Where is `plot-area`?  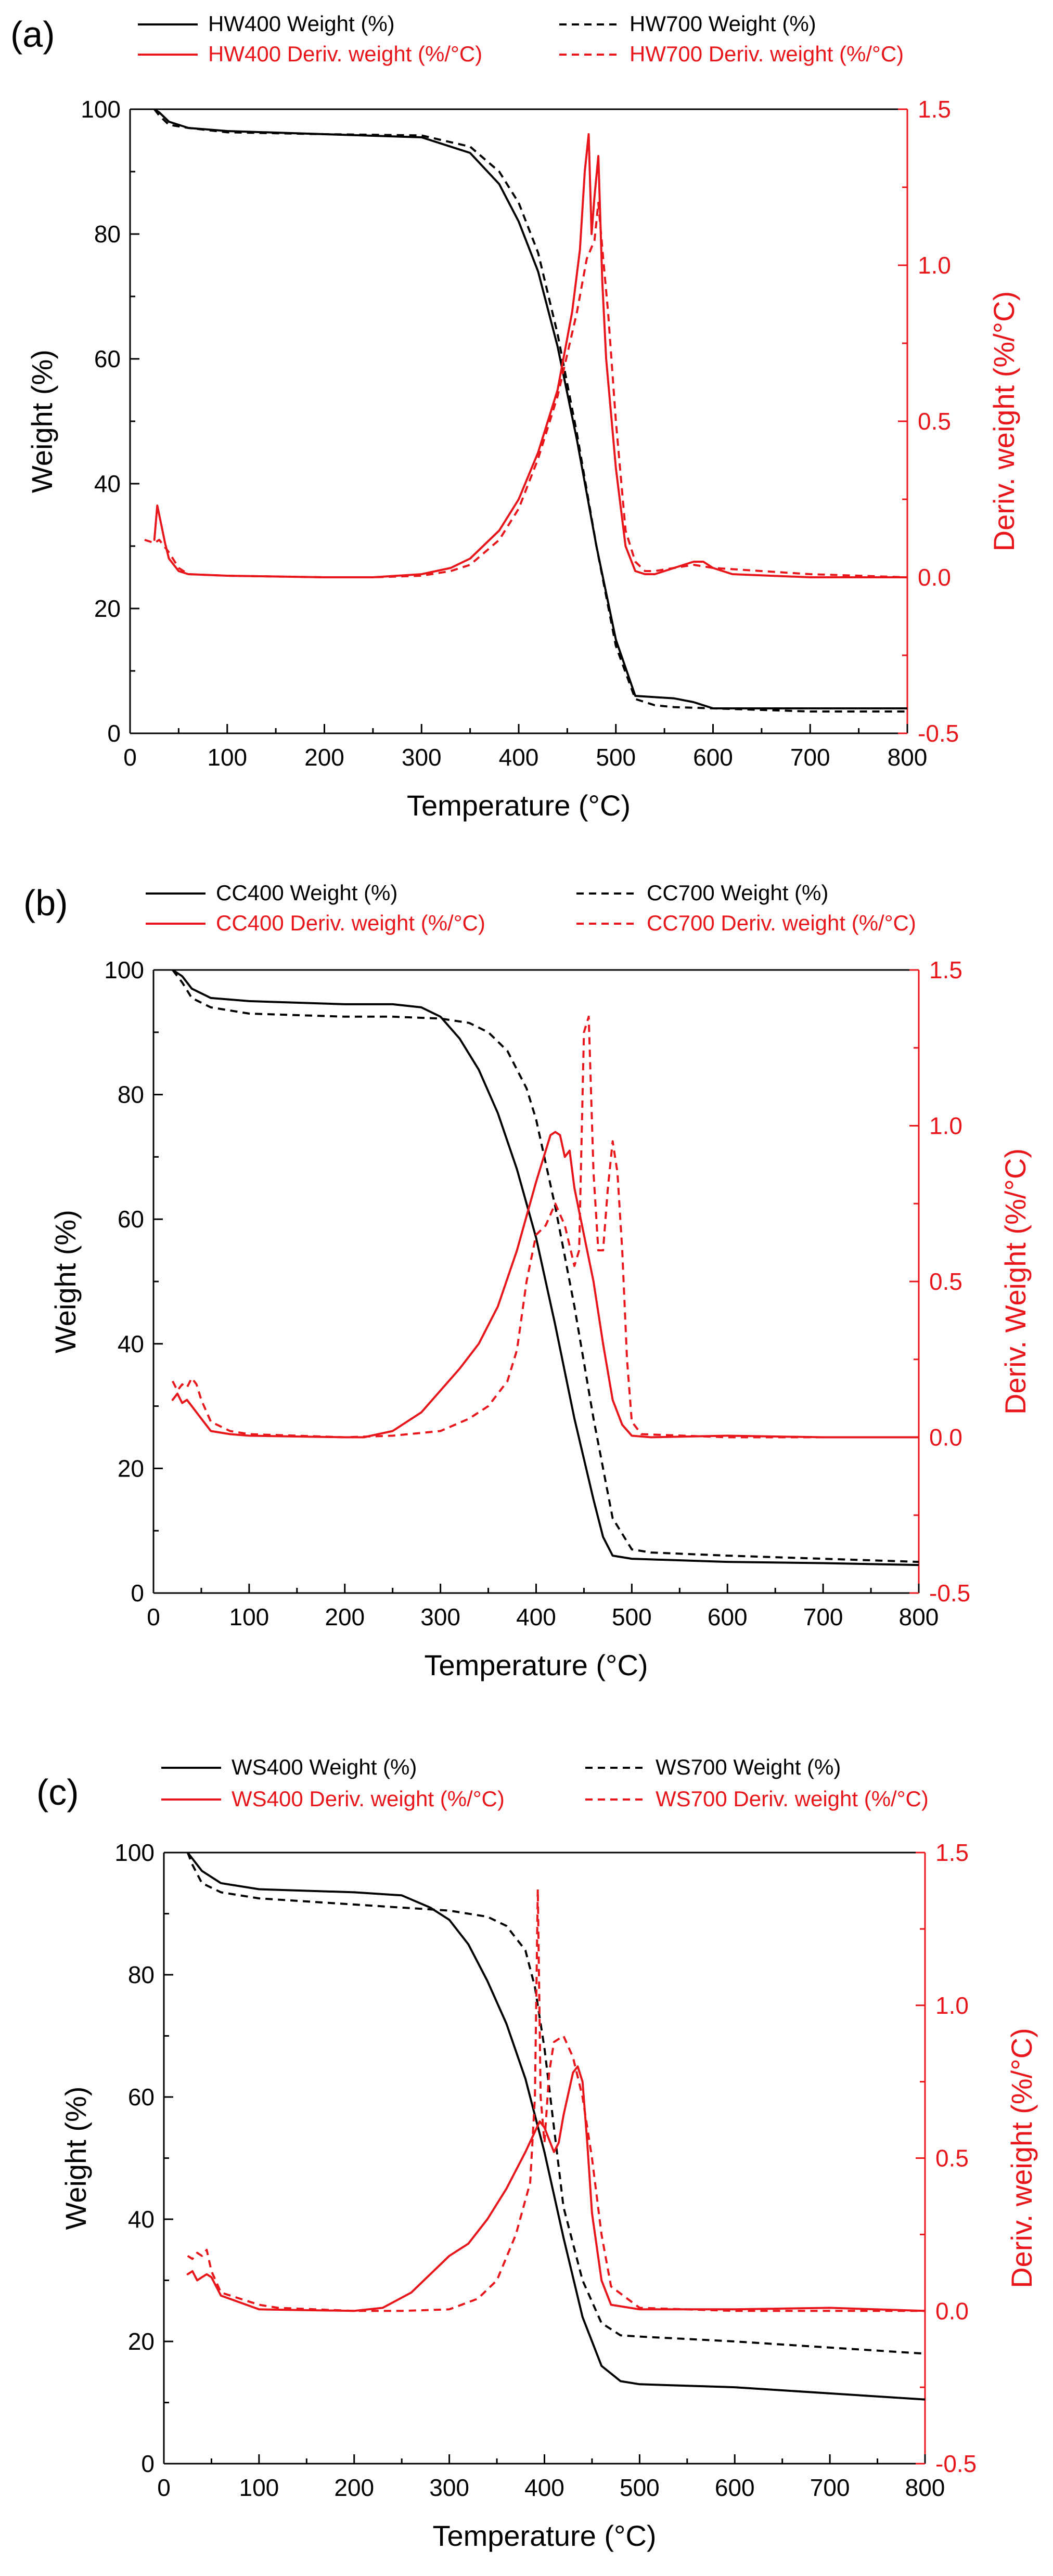 plot-area is located at coordinates (555, 2127).